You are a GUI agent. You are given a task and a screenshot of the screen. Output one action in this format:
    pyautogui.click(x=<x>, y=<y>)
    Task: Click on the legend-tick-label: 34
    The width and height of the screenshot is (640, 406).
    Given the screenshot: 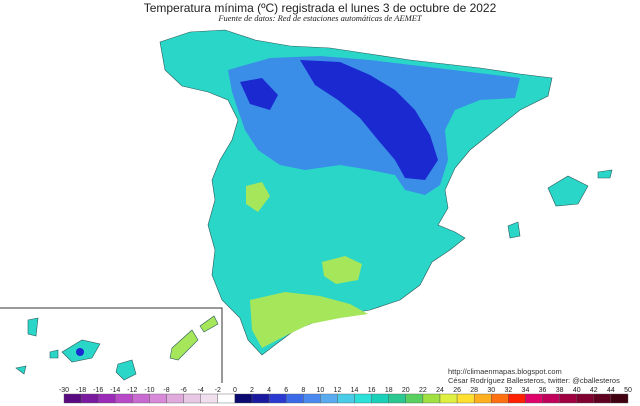 What is the action you would take?
    pyautogui.click(x=526, y=390)
    